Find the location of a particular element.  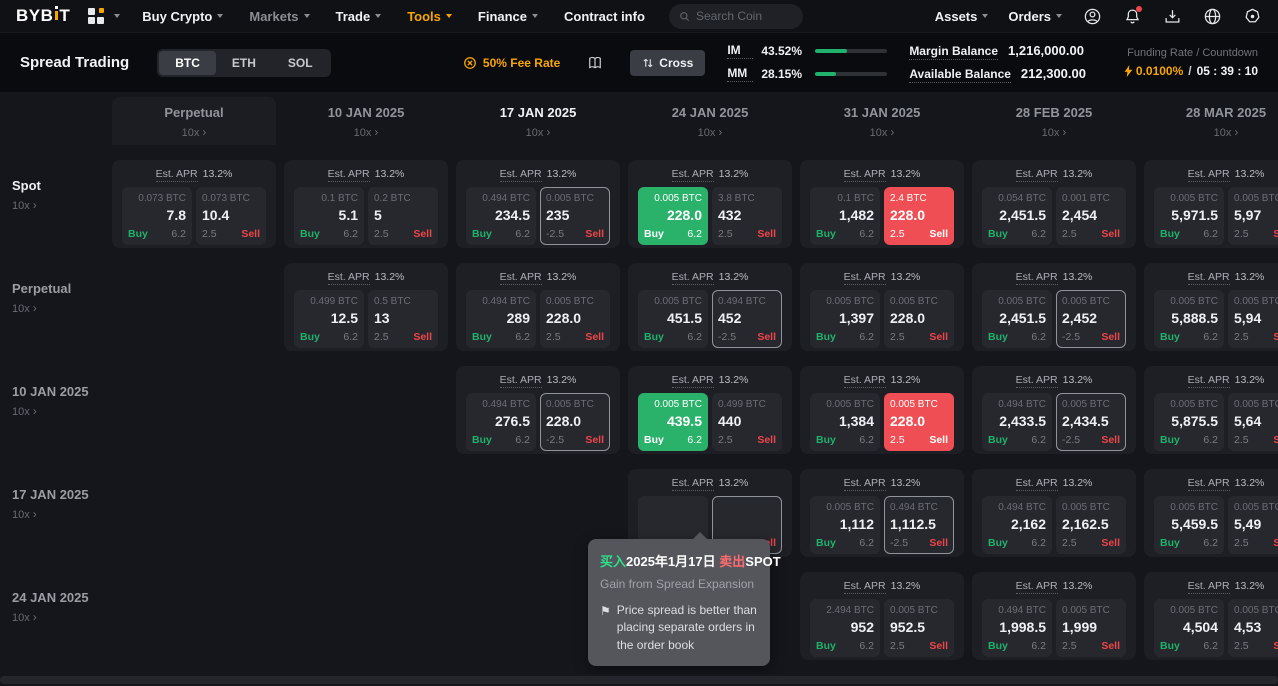

sell-quote: 0.005 BTC 5,94 2.5 Sell is located at coordinates (1253, 319).